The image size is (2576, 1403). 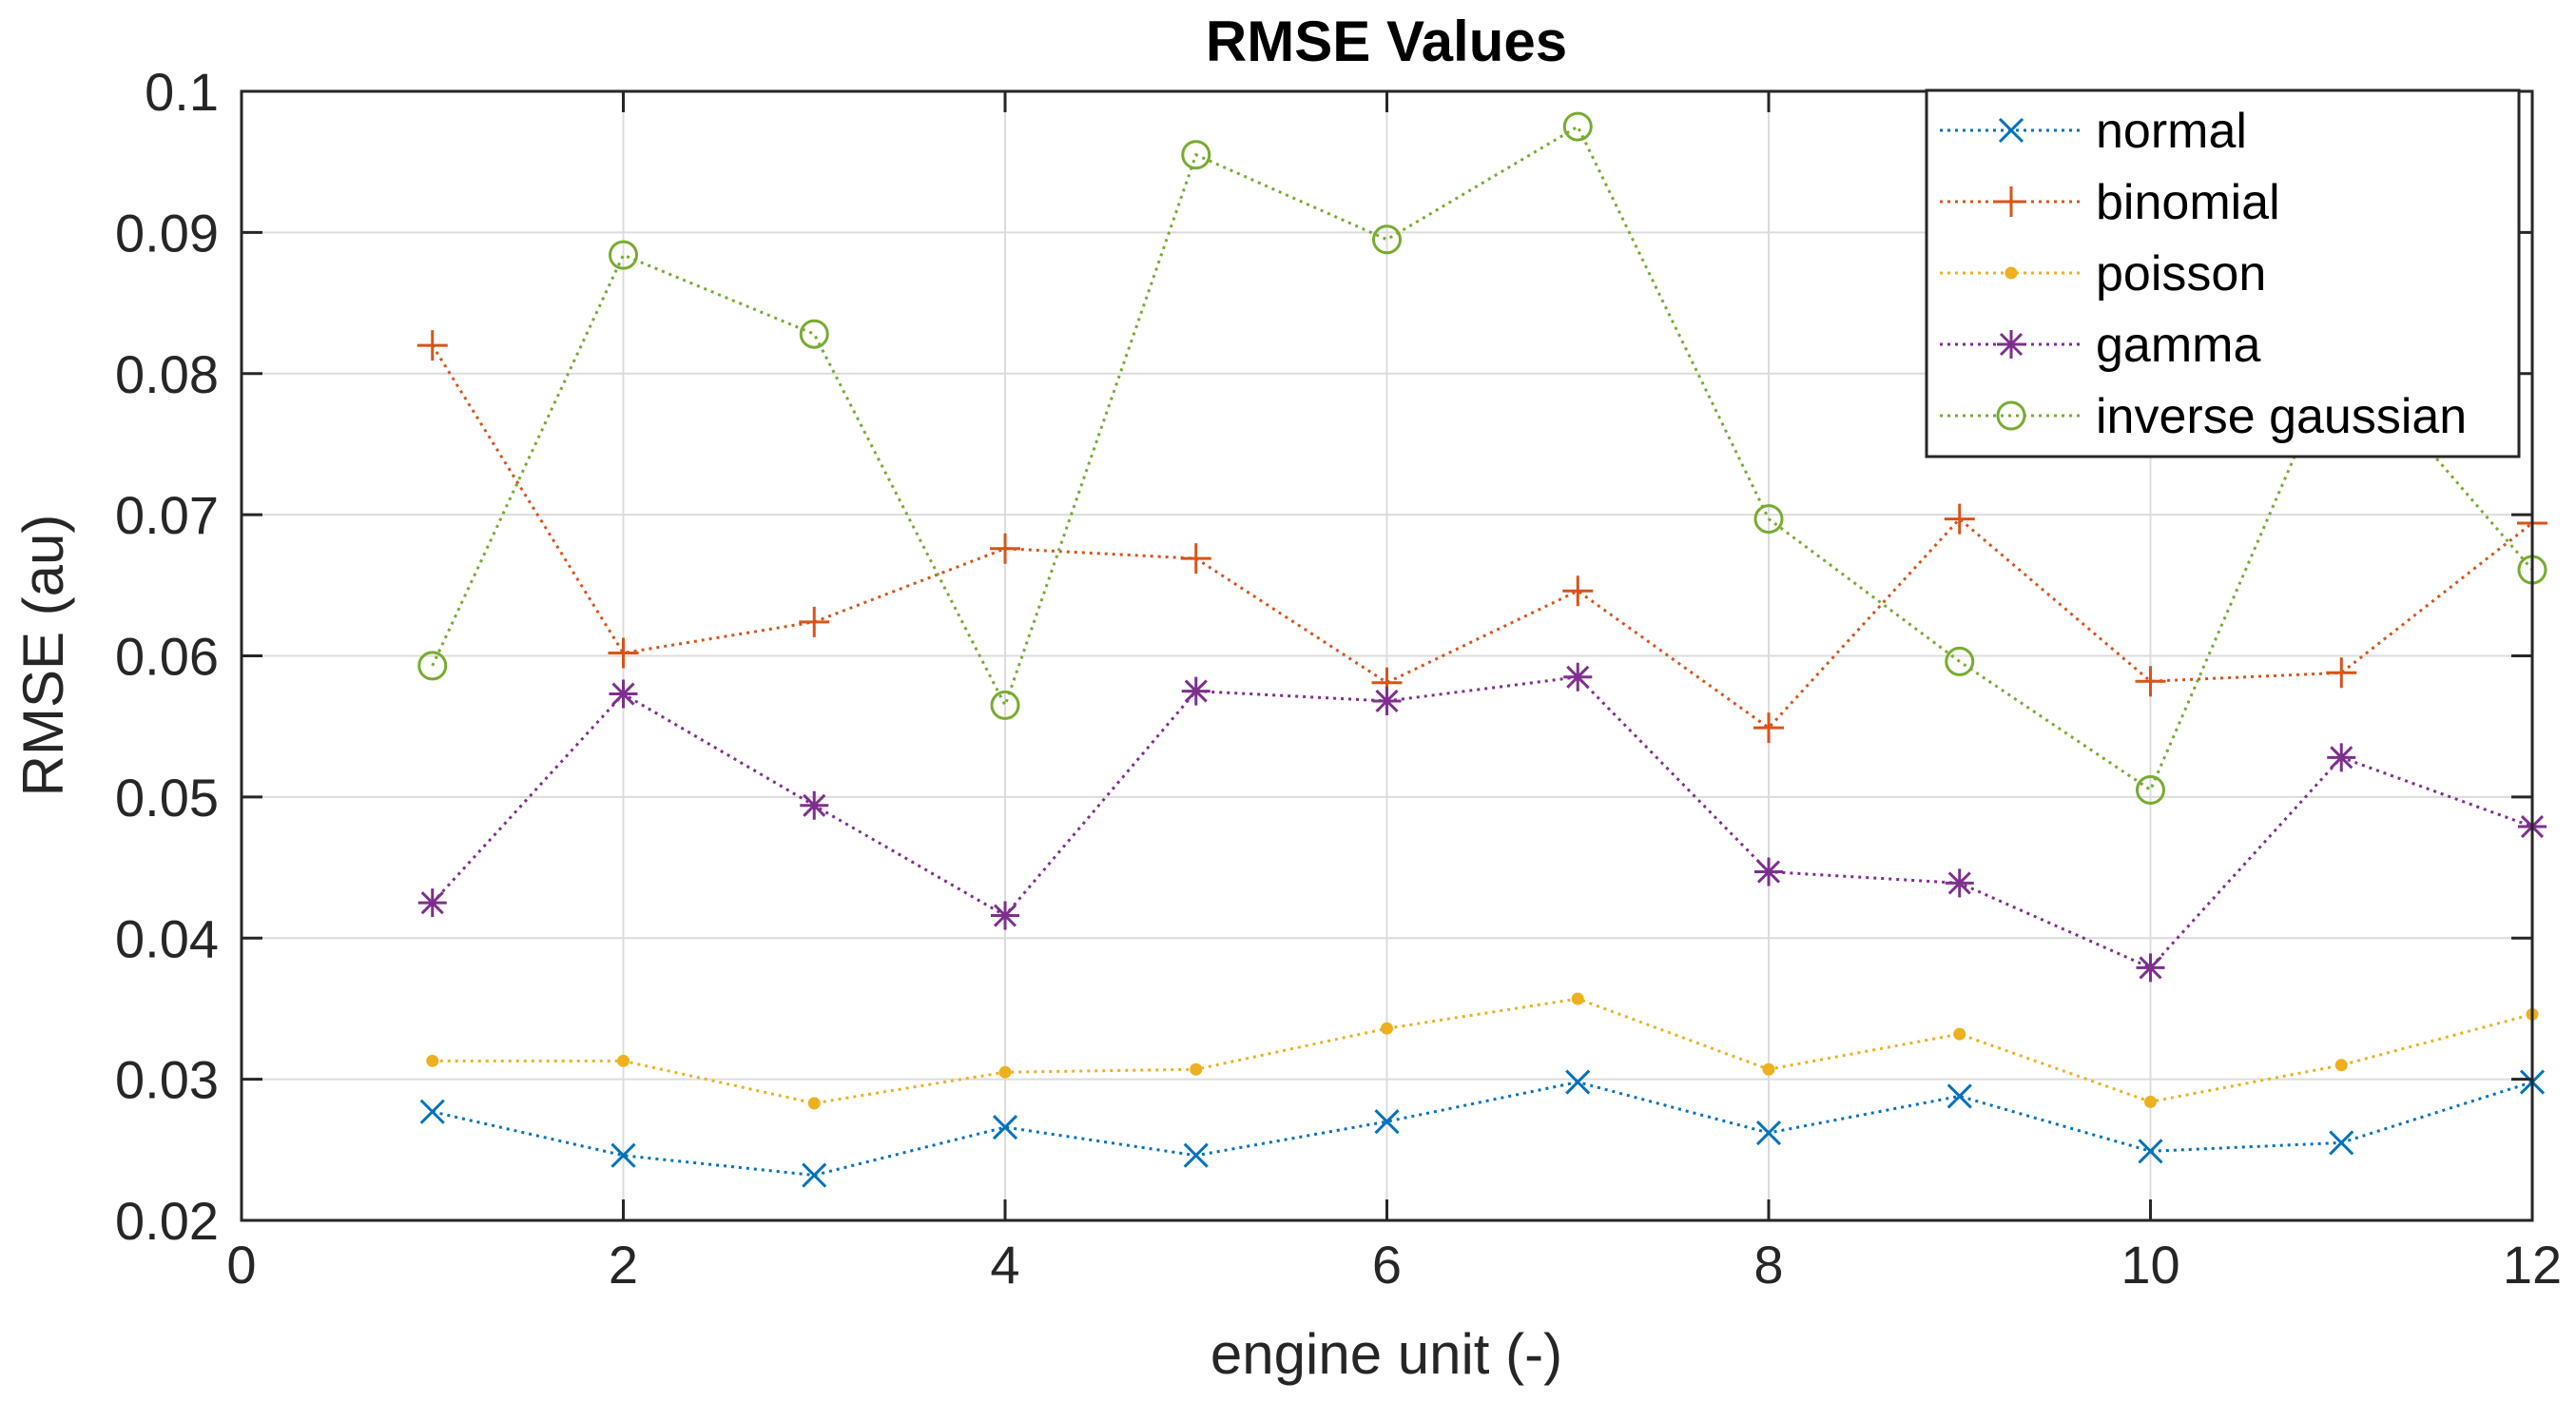 I want to click on y-tick-label: 0.04, so click(x=167, y=938).